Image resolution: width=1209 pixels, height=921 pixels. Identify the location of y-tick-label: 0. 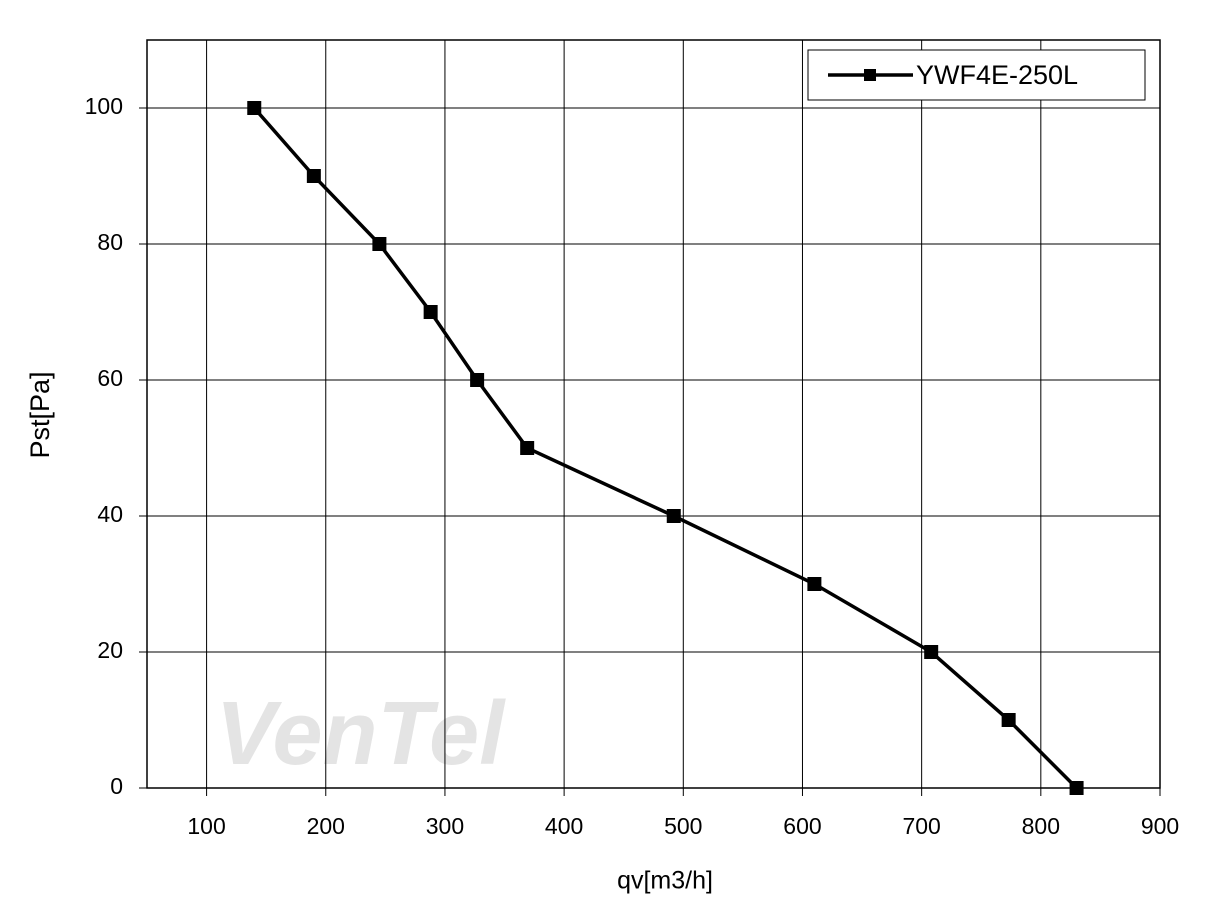
(116, 786).